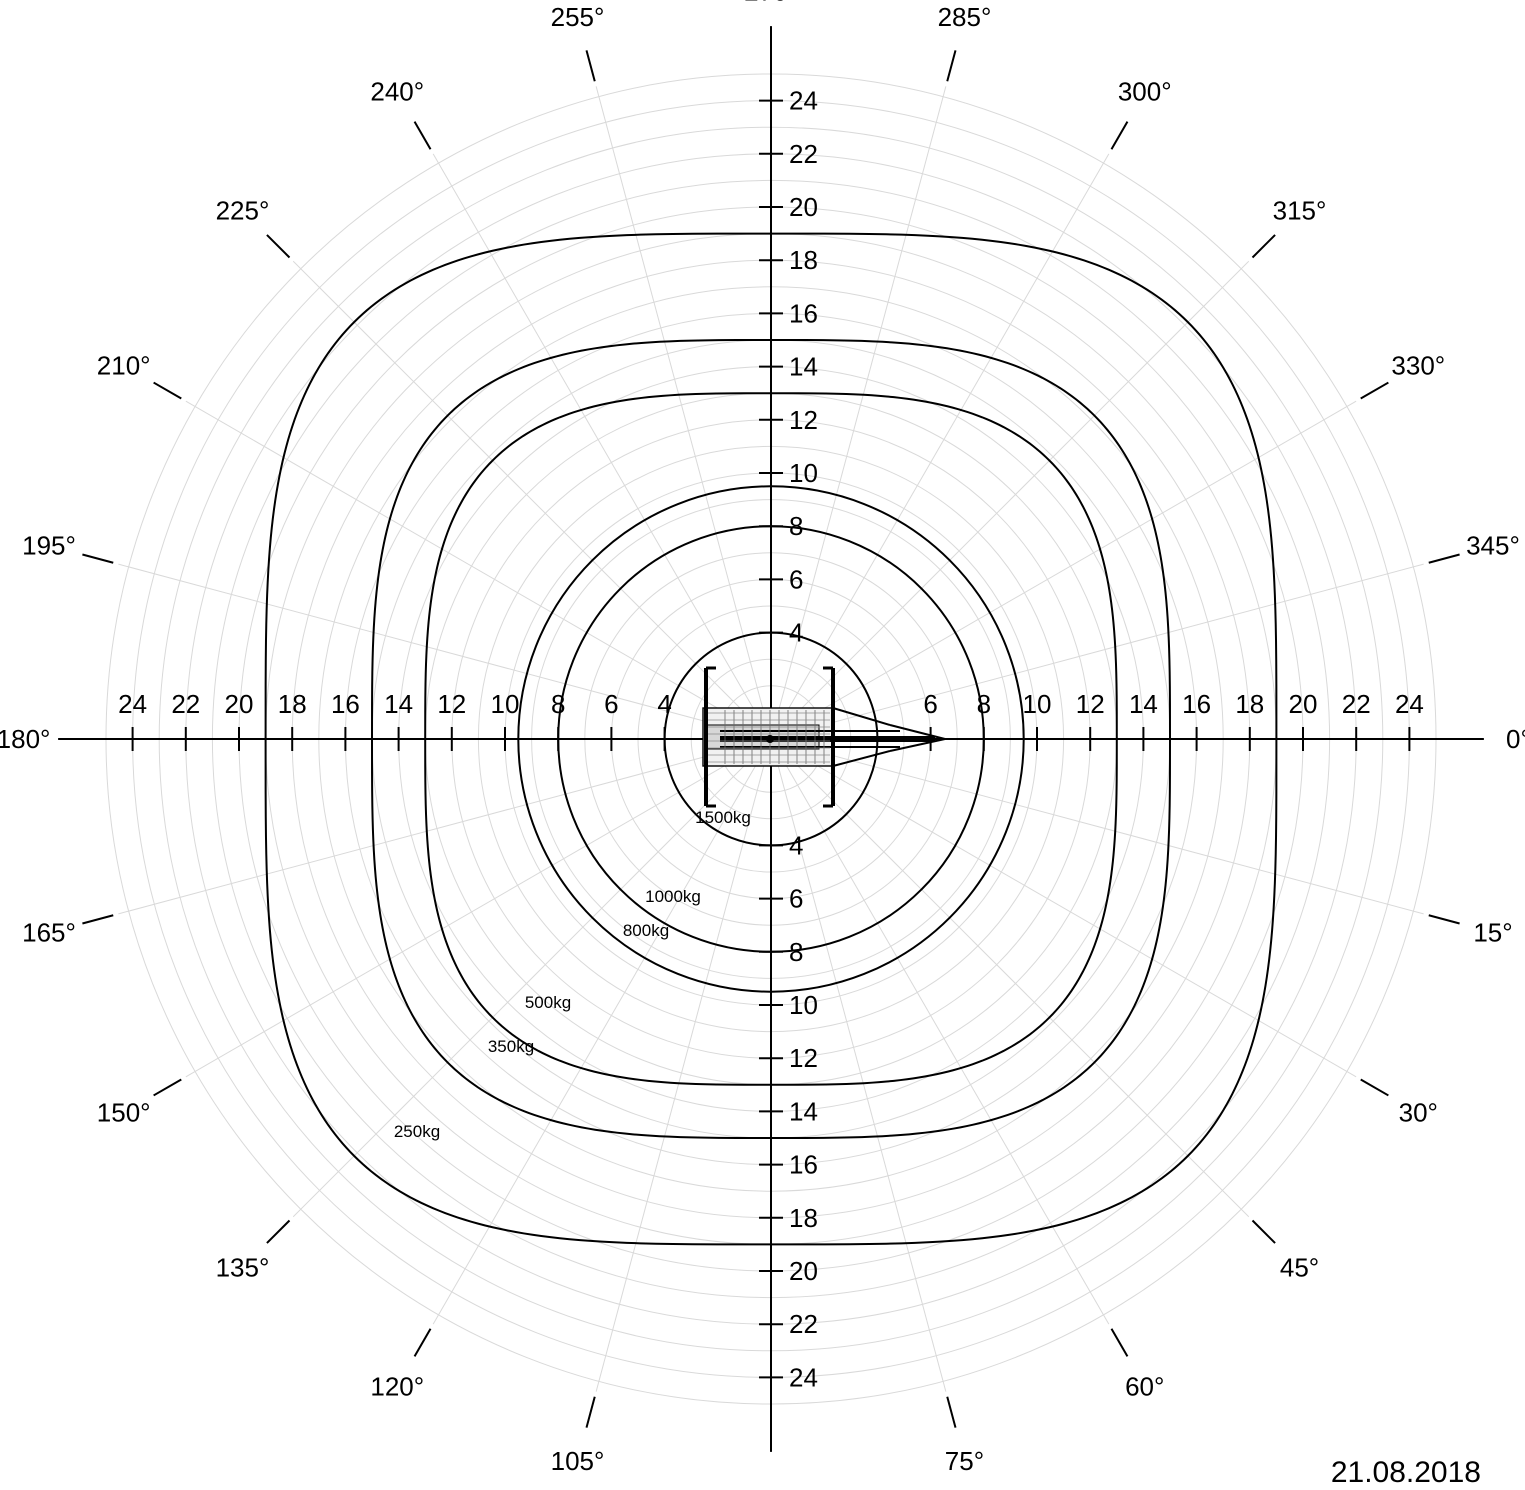 This screenshot has width=1525, height=1490. I want to click on angle-label: 210°, so click(124, 365).